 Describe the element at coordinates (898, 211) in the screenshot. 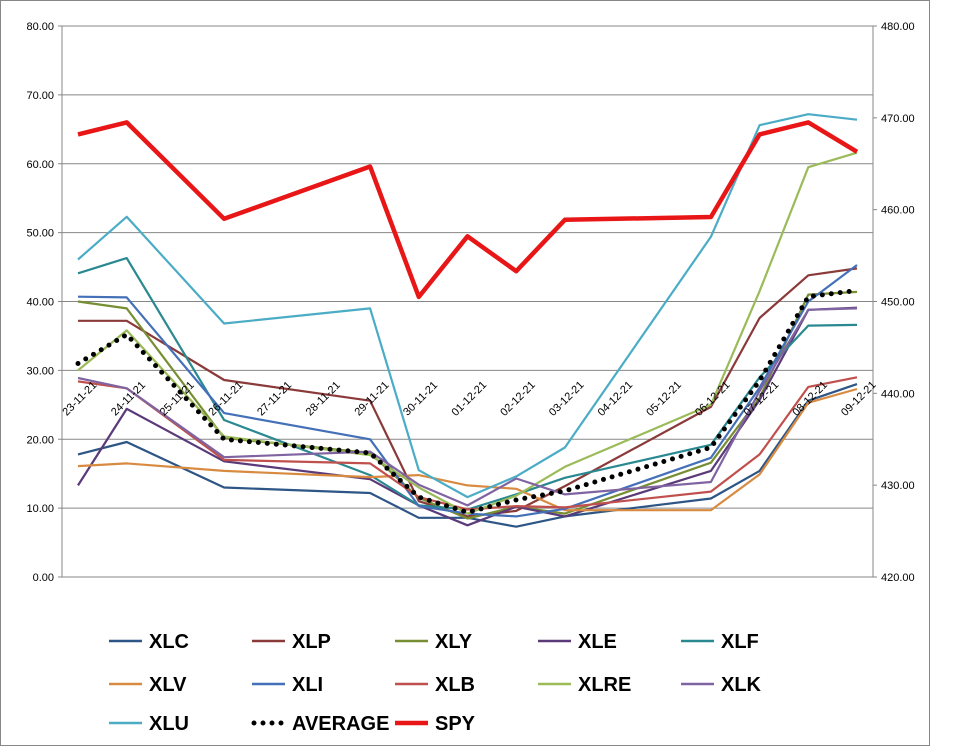

I see `right-axis-tick-label: 460.00` at that location.